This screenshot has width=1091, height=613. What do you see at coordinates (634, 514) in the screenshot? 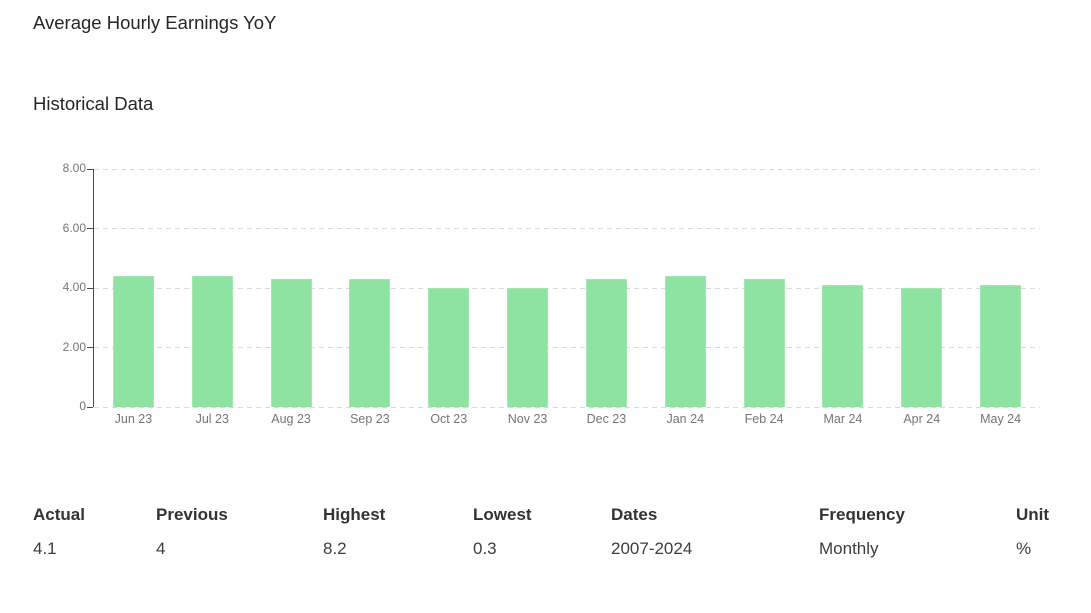
I see `summary-header-dates: Dates` at bounding box center [634, 514].